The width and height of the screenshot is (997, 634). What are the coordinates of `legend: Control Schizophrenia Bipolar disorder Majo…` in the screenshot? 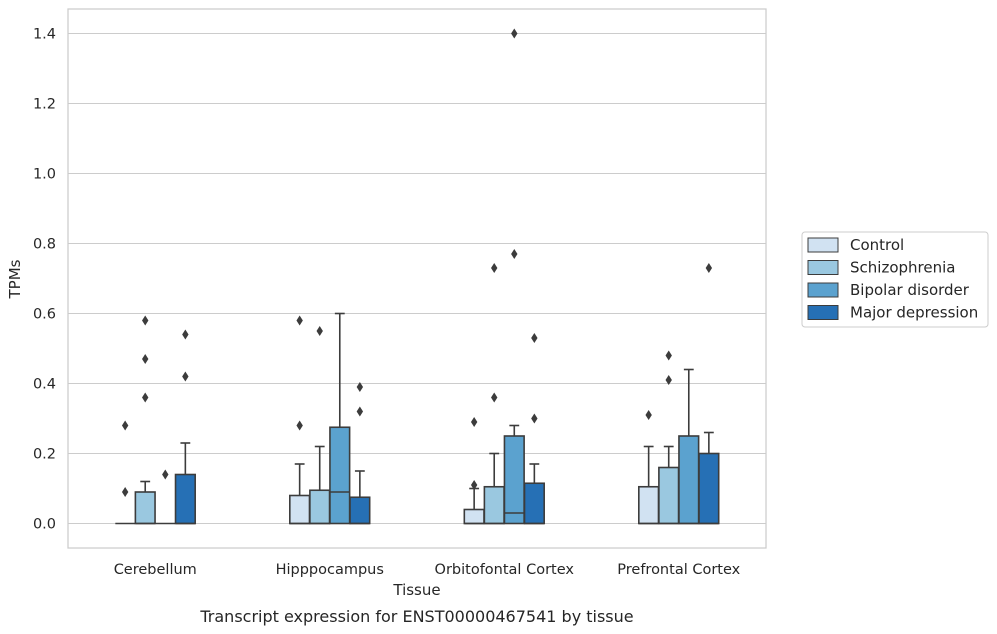 It's located at (895, 279).